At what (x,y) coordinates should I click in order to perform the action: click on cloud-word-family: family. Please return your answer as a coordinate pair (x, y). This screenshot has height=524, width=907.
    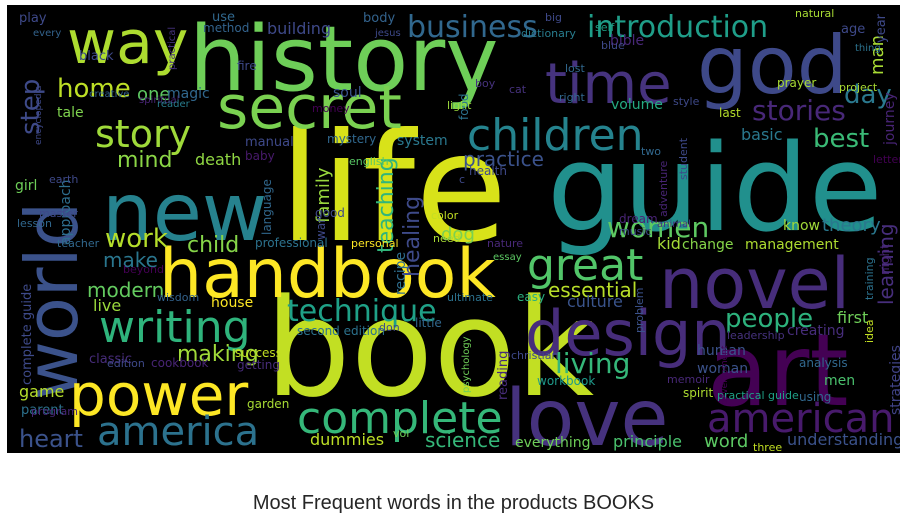
    Looking at the image, I should click on (323, 195).